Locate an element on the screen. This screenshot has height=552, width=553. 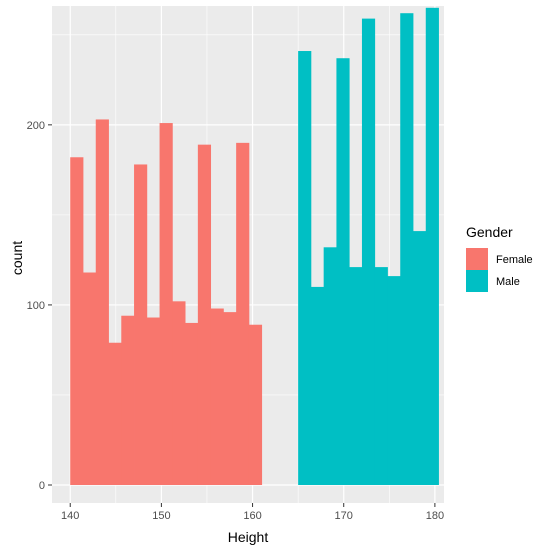
y-tick-label: 100 is located at coordinates (36, 306).